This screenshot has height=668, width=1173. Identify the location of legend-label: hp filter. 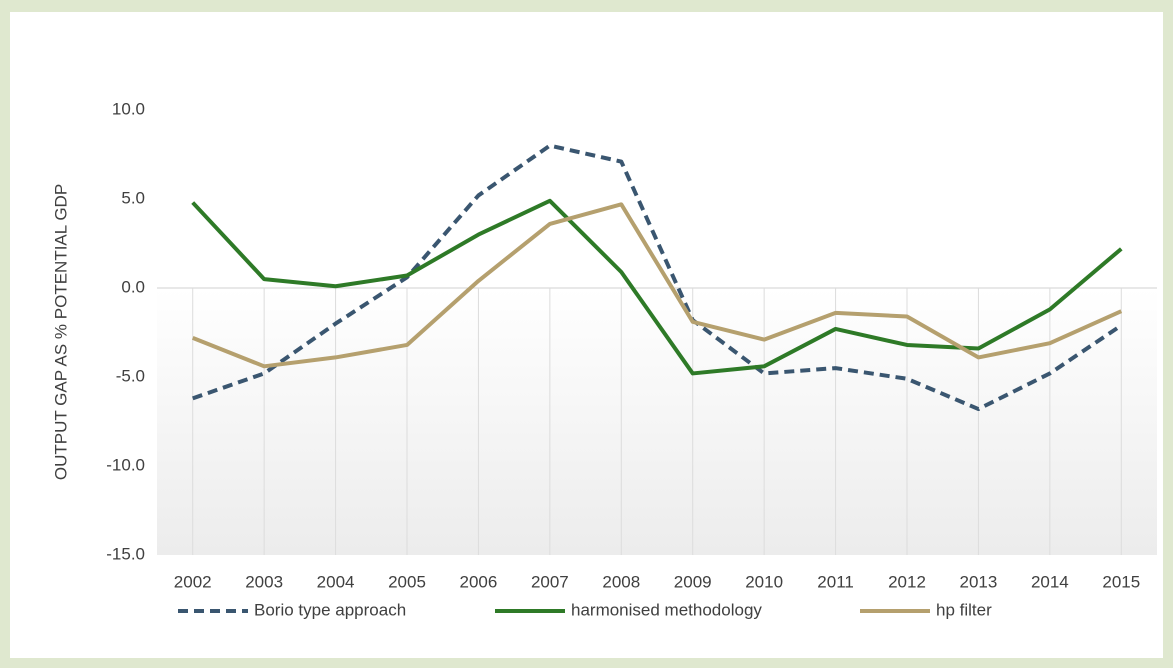
(964, 609).